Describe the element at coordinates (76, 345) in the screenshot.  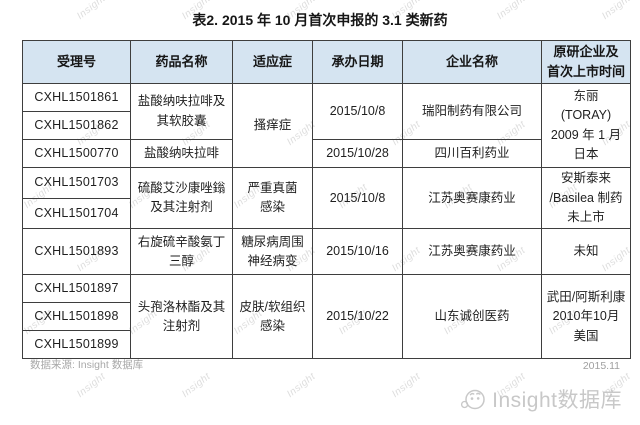
I see `acceptance-cell: CXHL1501899` at that location.